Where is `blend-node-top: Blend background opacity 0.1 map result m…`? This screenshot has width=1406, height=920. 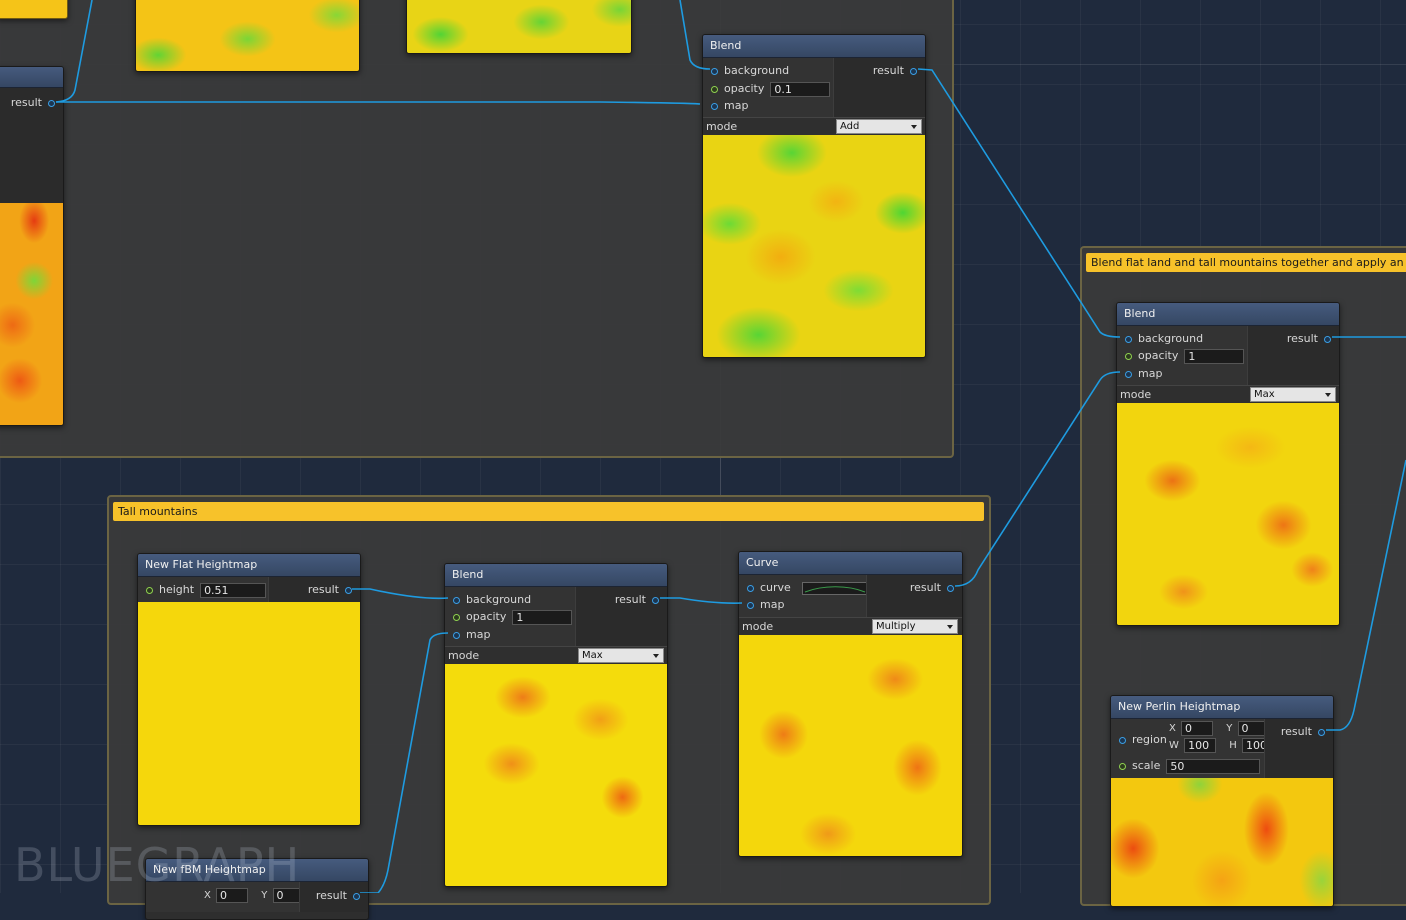 blend-node-top: Blend background opacity 0.1 map result m… is located at coordinates (814, 196).